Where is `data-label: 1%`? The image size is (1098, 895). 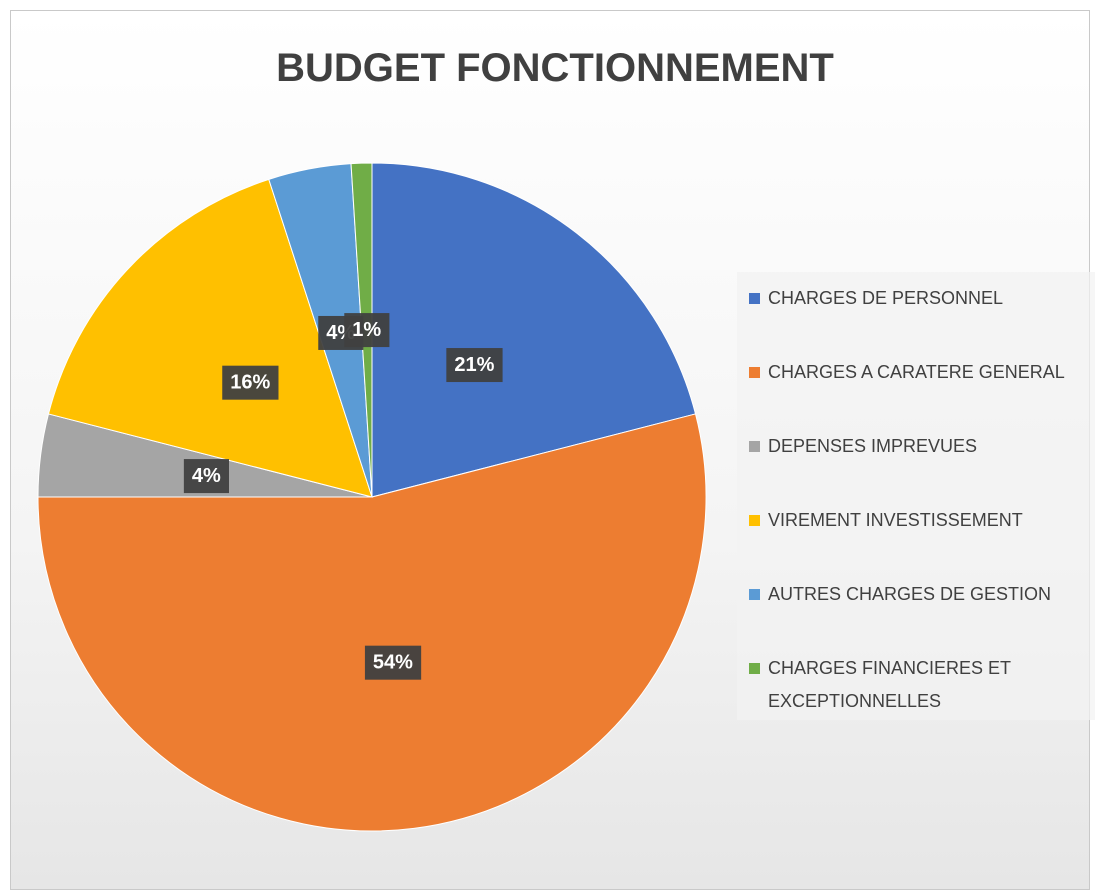 data-label: 1% is located at coordinates (366, 330).